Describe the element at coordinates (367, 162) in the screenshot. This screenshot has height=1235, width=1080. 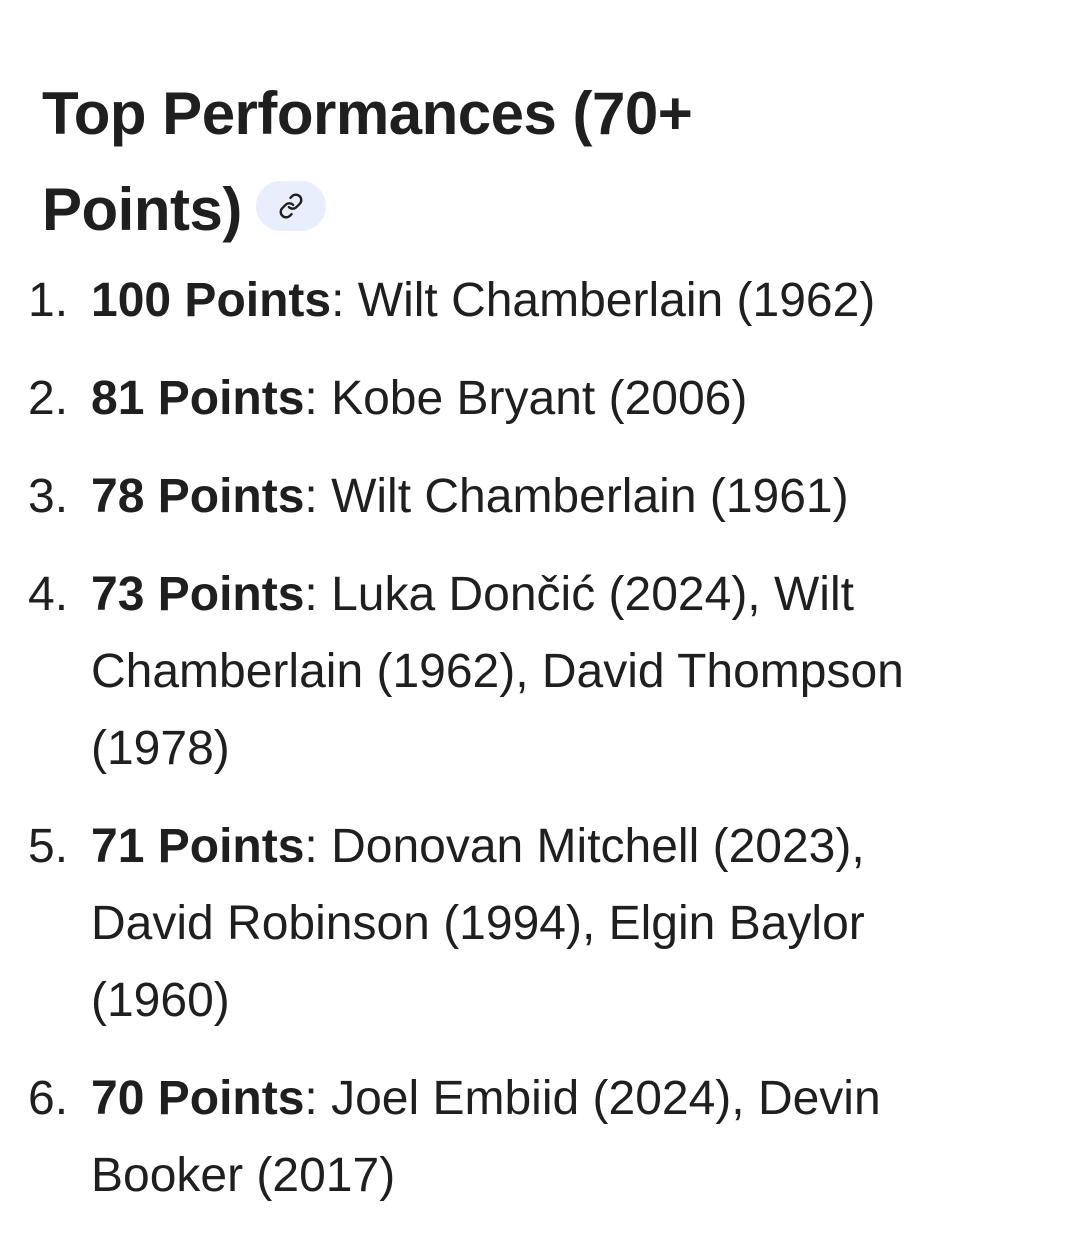
I see `section-title: Top Performances (70+ Points)` at that location.